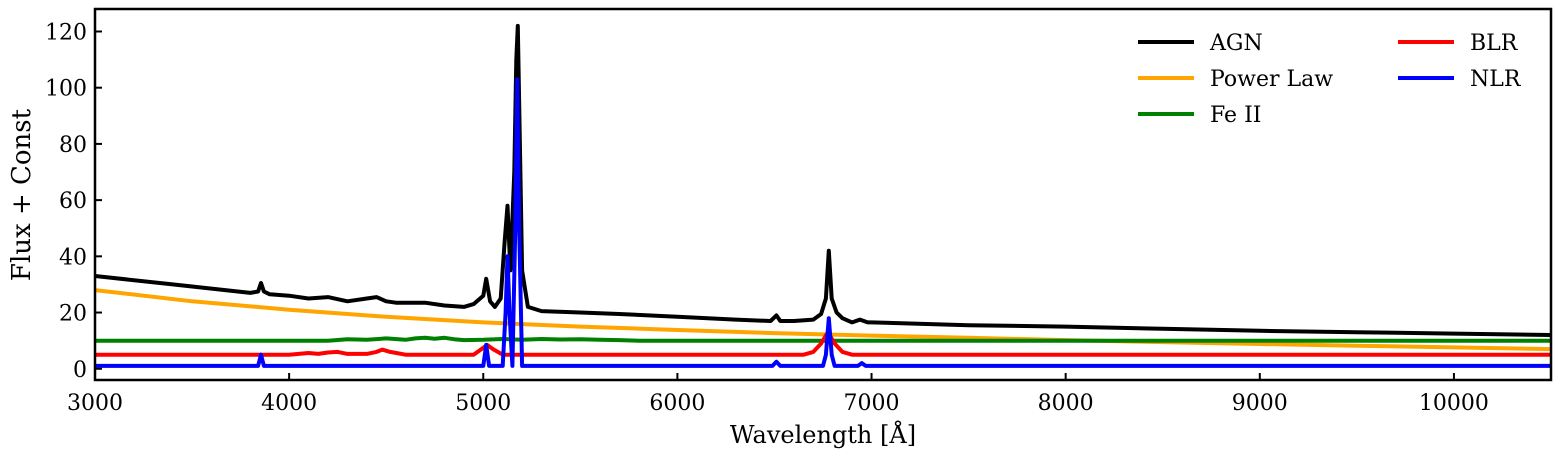 Image resolution: width=1560 pixels, height=459 pixels. I want to click on x-axis-label: Wavelength [Å], so click(823, 434).